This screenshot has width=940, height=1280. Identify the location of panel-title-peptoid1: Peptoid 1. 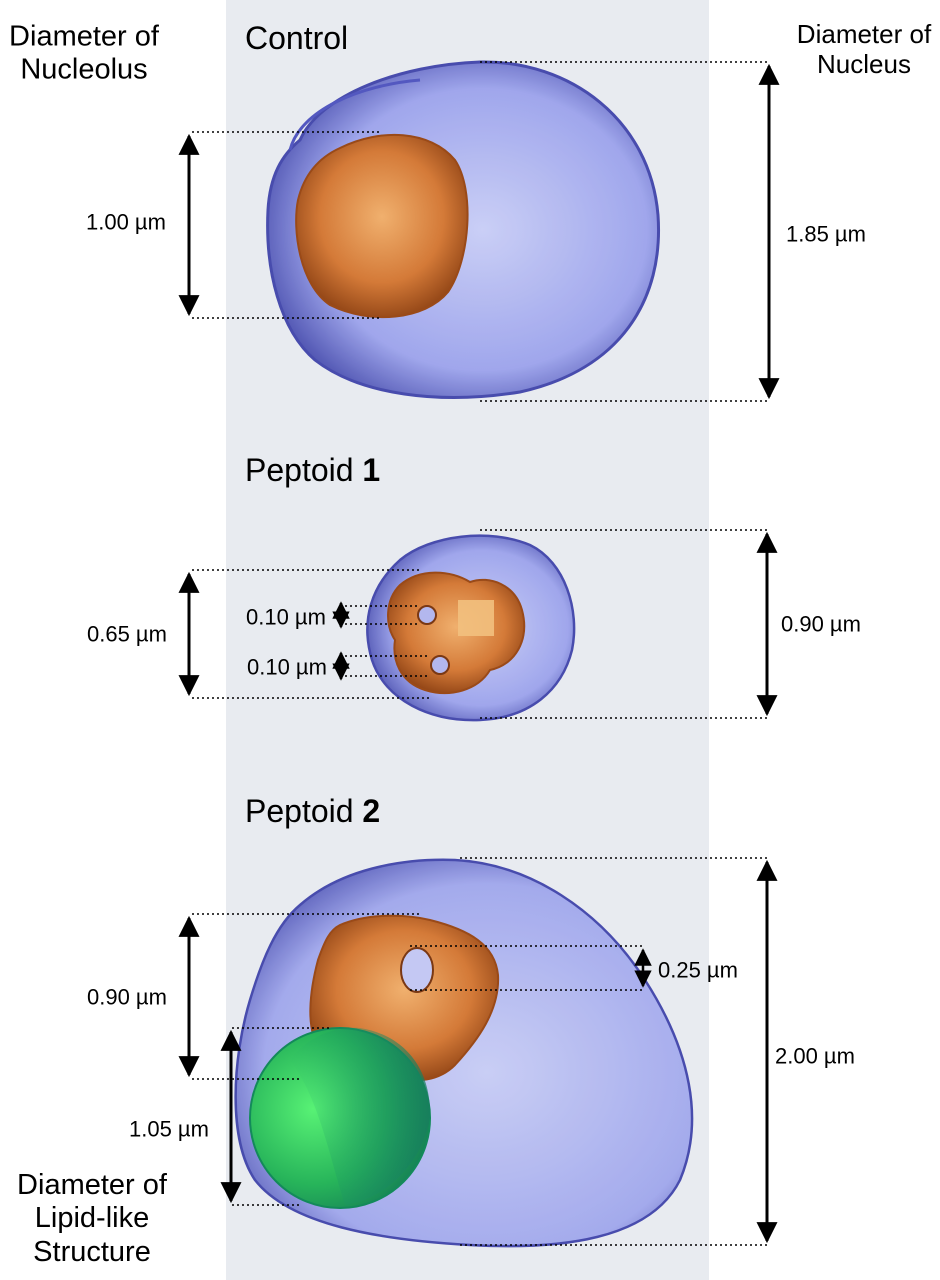
(312, 470).